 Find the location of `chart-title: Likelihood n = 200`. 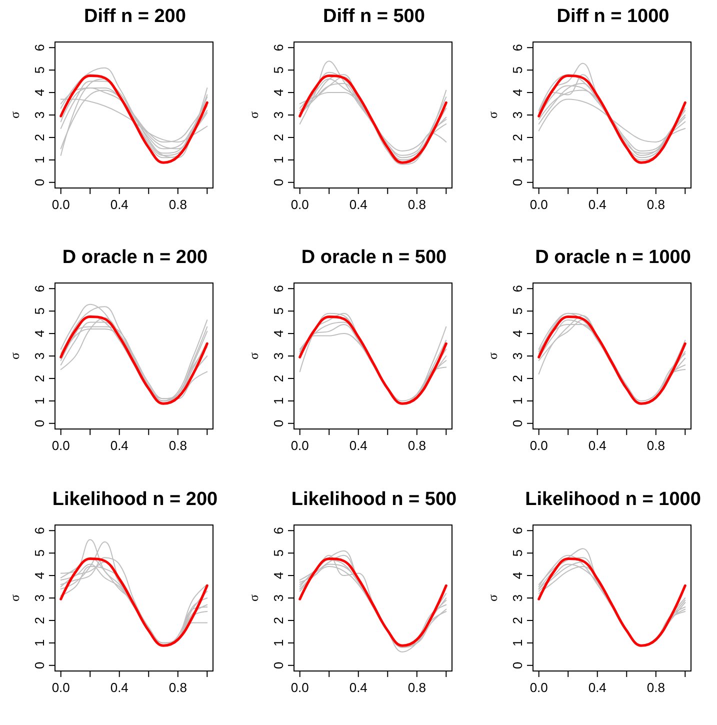

chart-title: Likelihood n = 200 is located at coordinates (135, 499).